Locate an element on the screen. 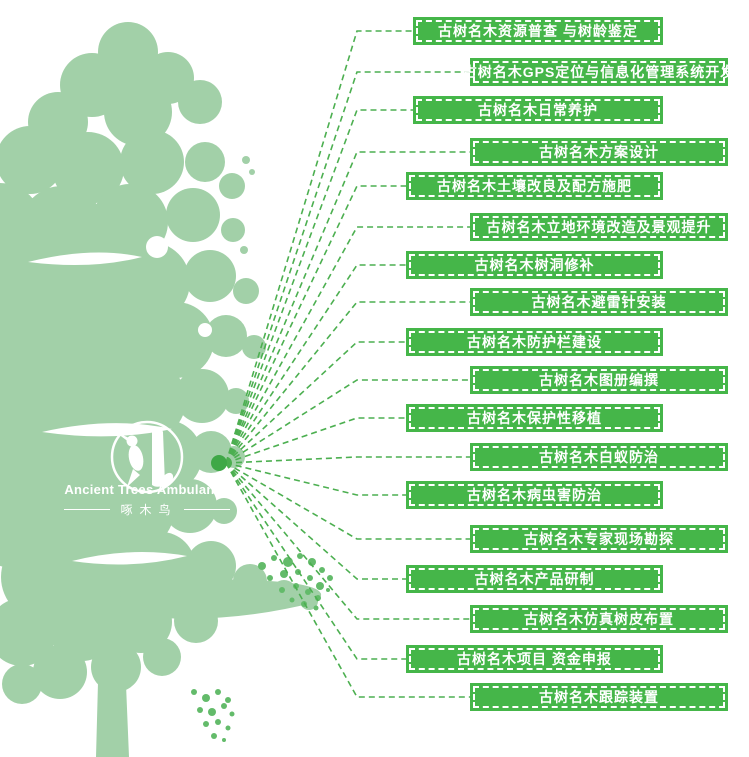 The height and width of the screenshot is (757, 749). service-box: 古树名木资源普查 与树龄鉴定 is located at coordinates (538, 31).